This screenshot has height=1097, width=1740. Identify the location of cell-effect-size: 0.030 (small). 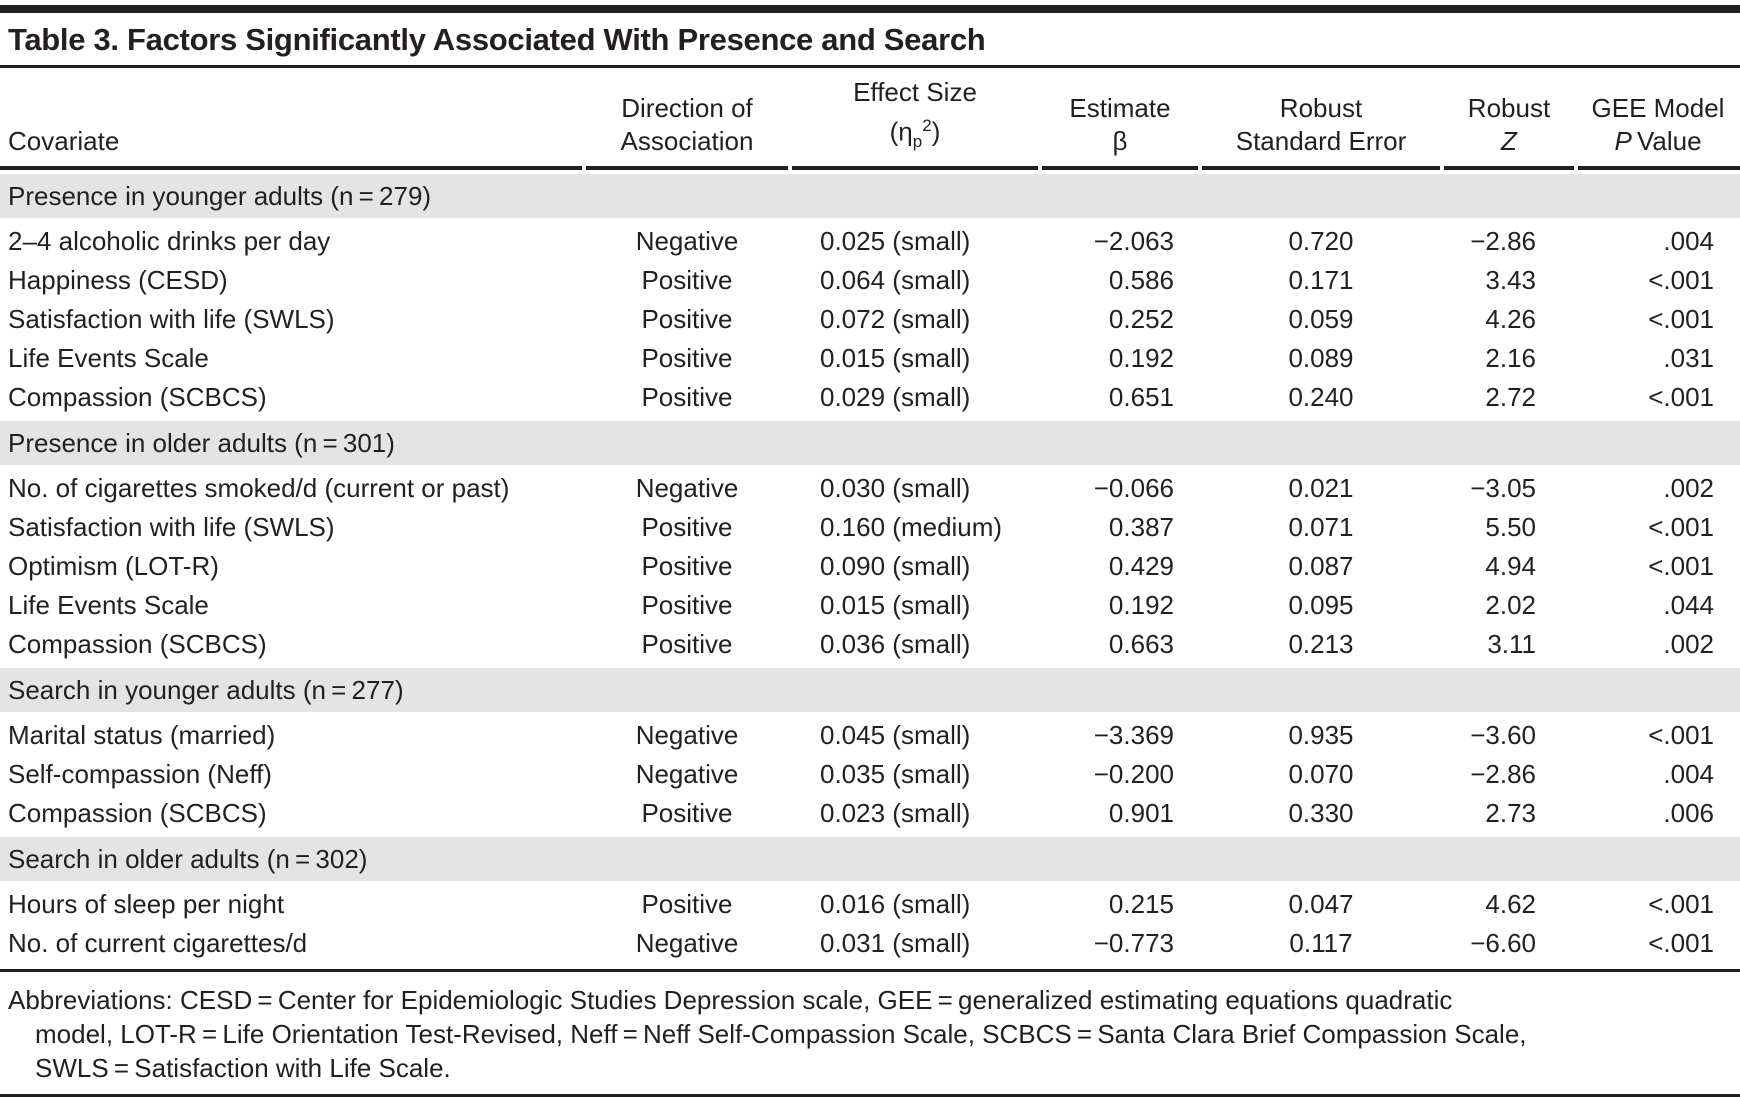
(895, 487).